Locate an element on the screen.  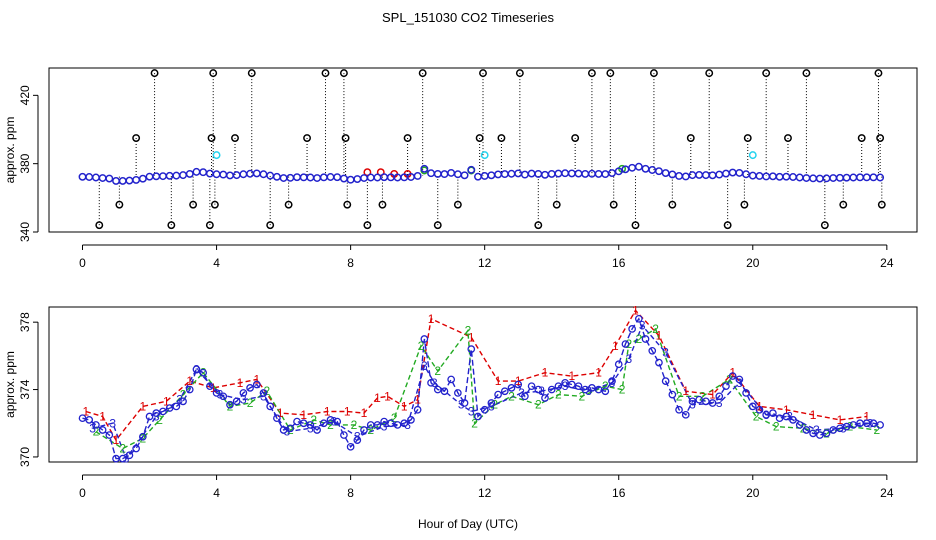
y-tick-label: 370 is located at coordinates (25, 457).